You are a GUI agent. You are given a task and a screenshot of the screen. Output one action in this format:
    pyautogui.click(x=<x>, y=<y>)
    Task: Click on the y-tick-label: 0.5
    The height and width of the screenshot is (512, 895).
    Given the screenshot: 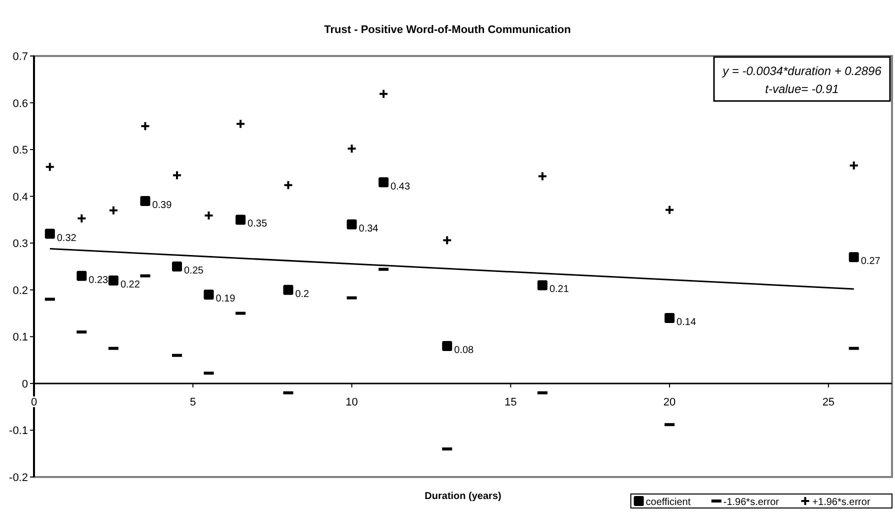 What is the action you would take?
    pyautogui.click(x=20, y=150)
    